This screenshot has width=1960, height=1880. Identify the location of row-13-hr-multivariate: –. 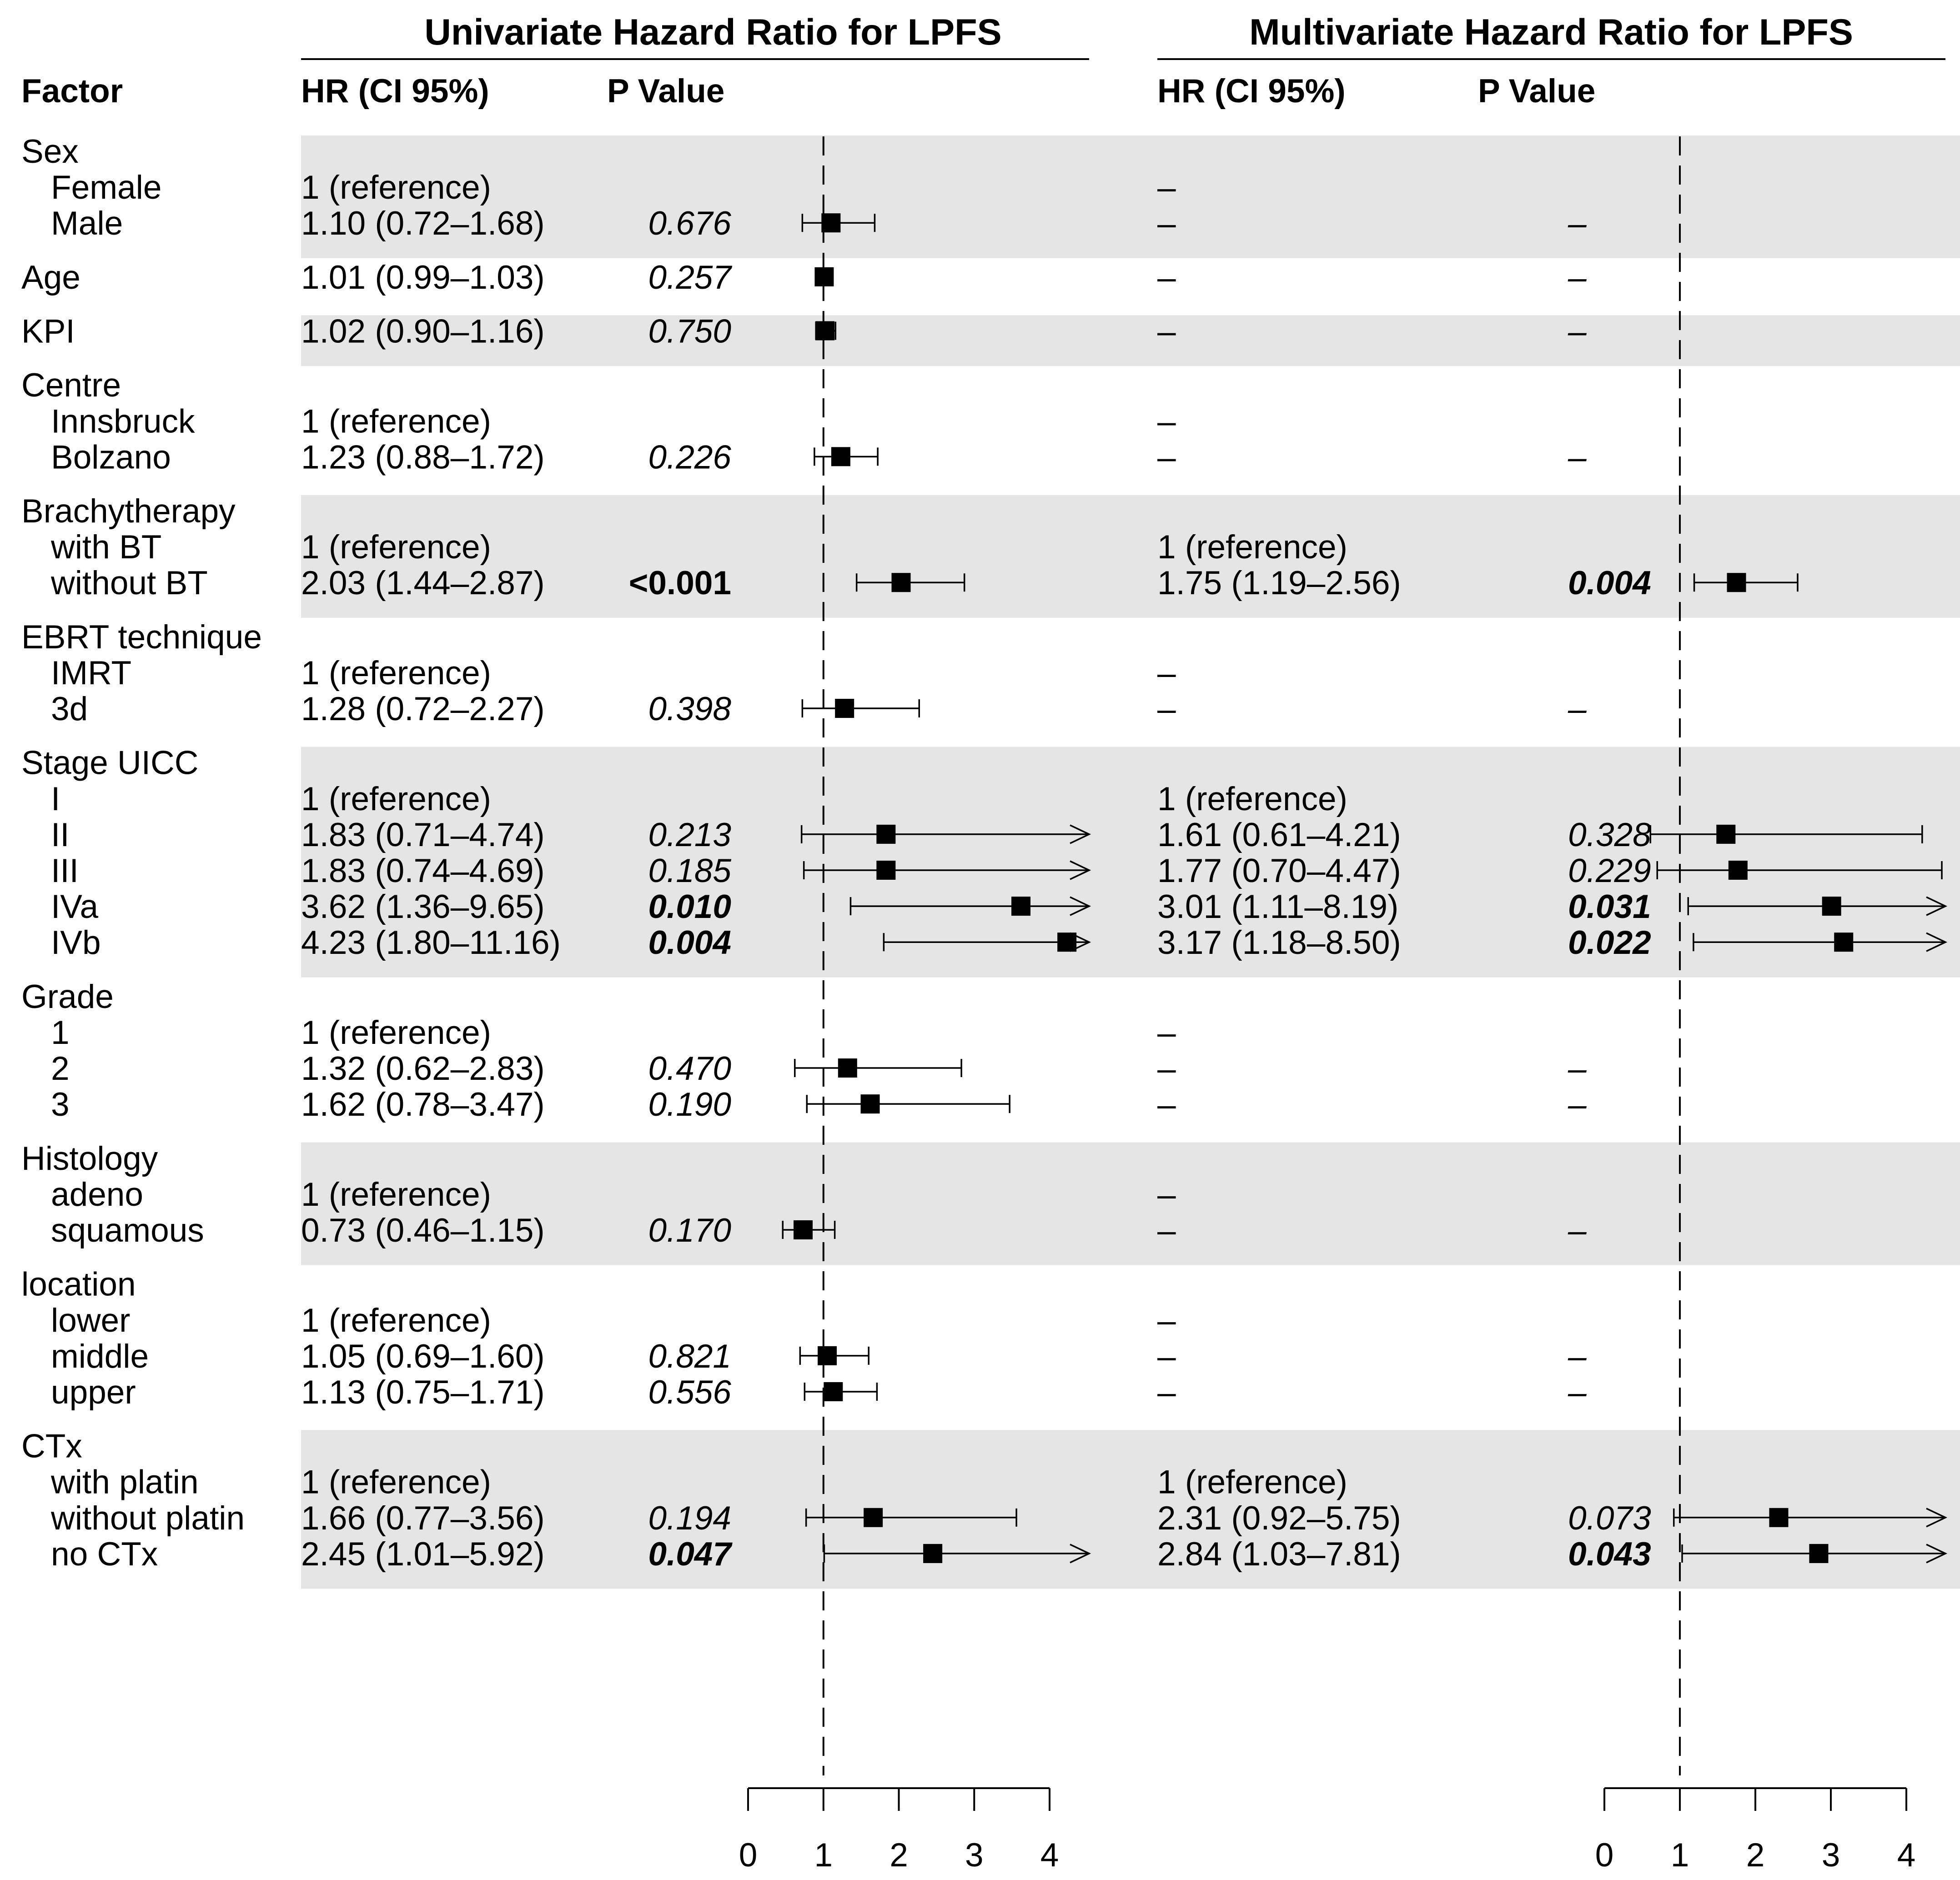
(1166, 709).